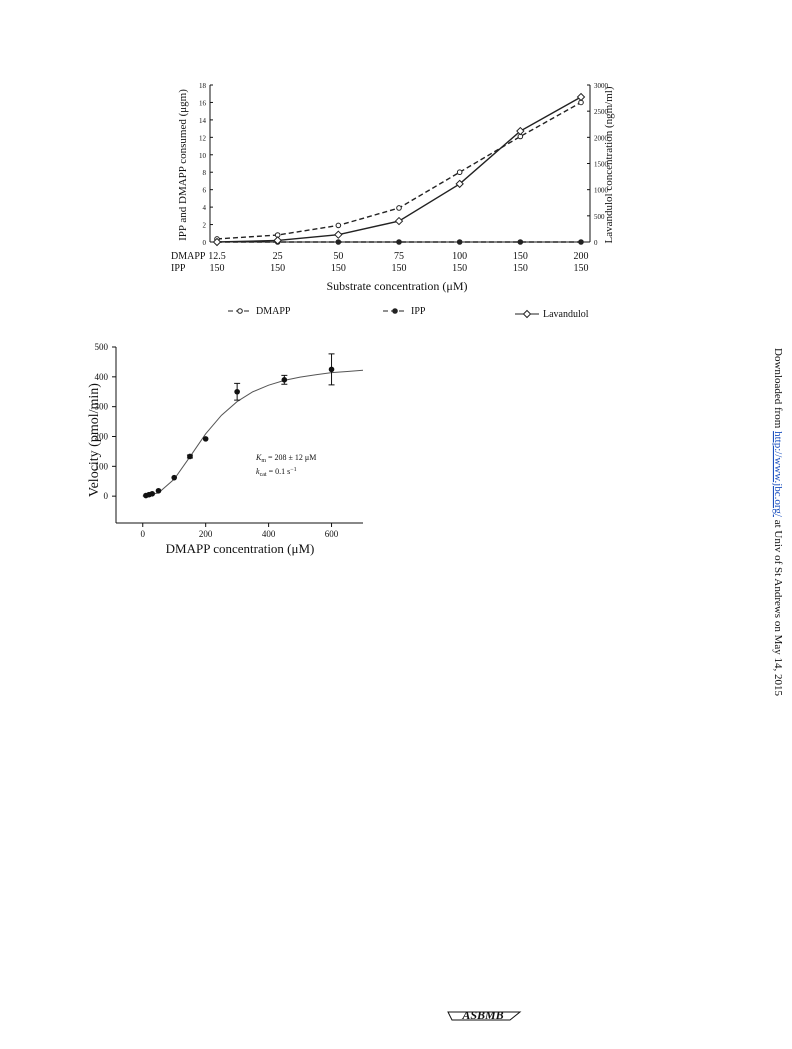  Describe the element at coordinates (459, 256) in the screenshot. I see `x-tick-label: 100` at that location.